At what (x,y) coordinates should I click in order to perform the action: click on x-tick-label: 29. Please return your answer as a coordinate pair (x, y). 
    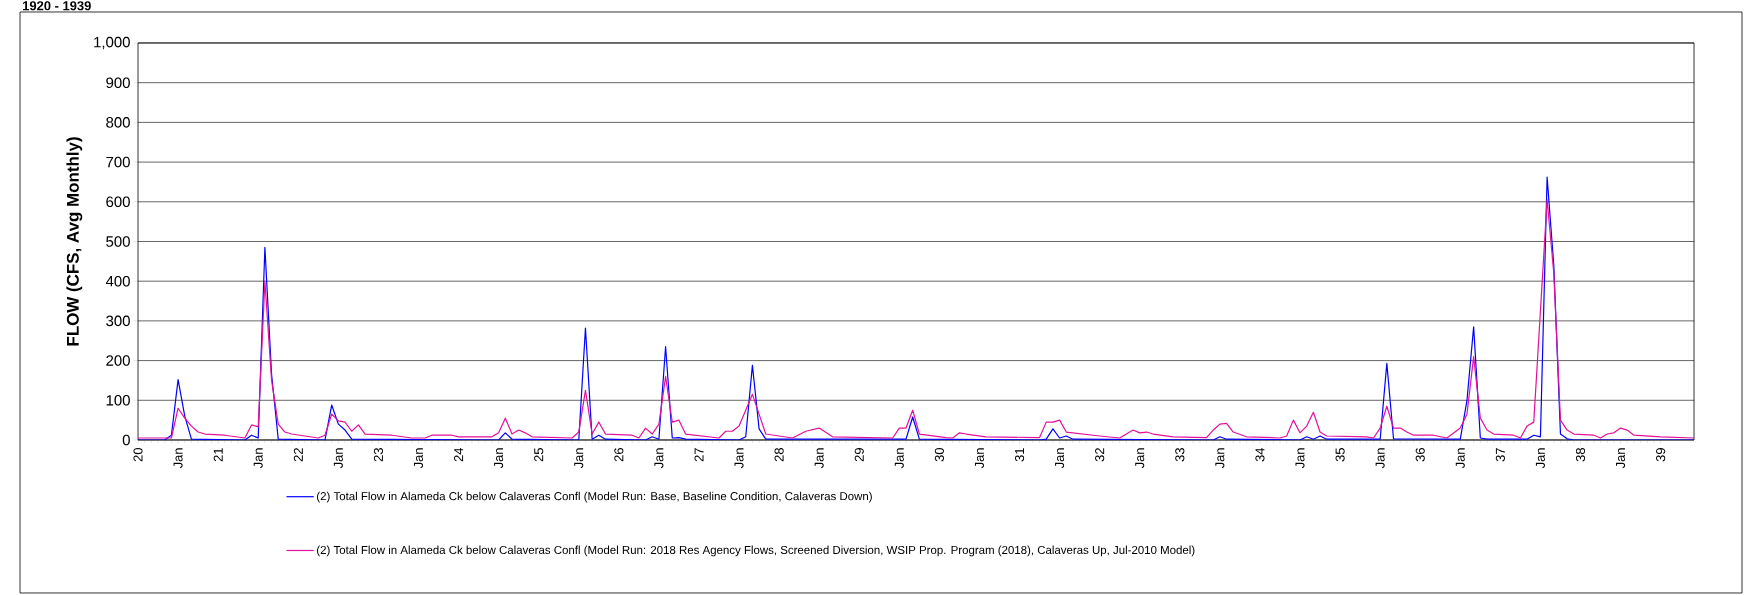
    Looking at the image, I should click on (859, 455).